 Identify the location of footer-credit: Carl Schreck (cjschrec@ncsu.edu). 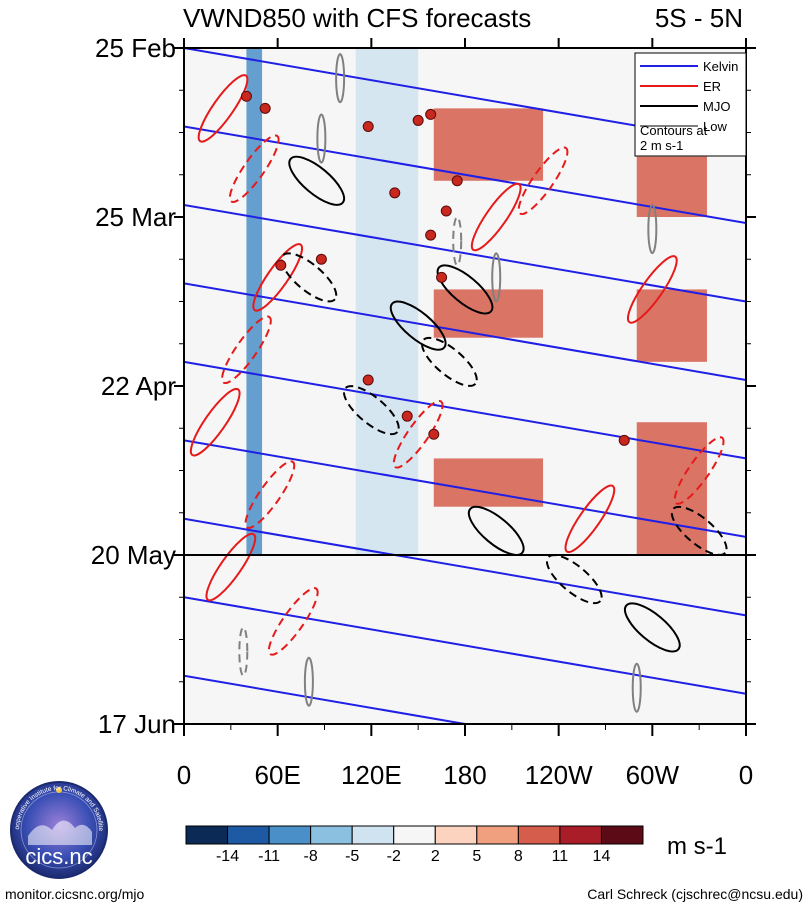
(695, 894).